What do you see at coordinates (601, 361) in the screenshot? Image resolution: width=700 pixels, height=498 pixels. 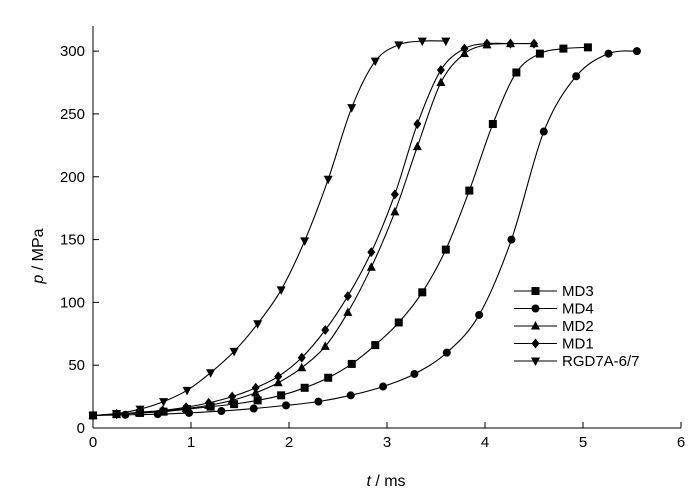 I see `legend-label: RGD7A-6/7` at bounding box center [601, 361].